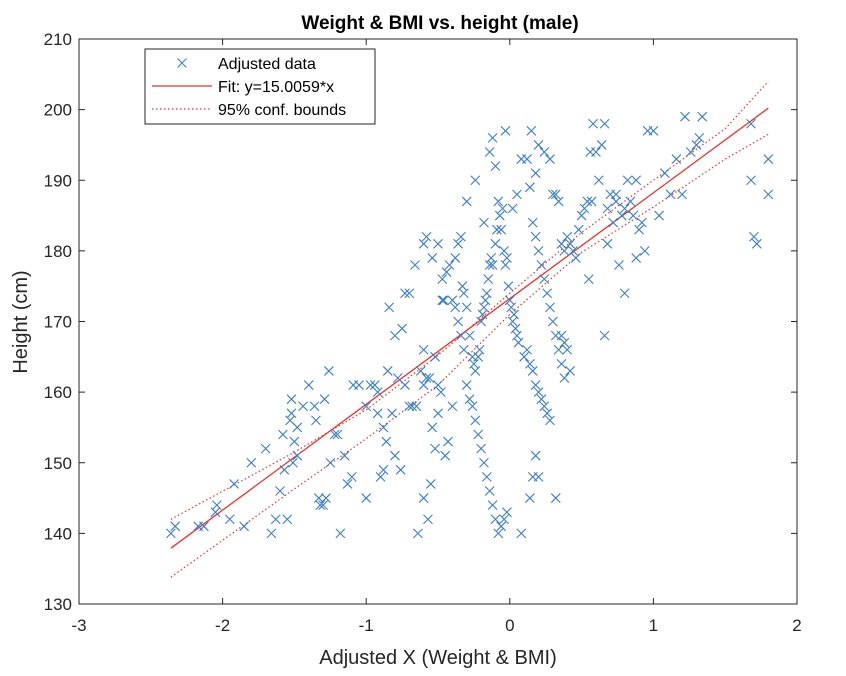  What do you see at coordinates (58, 533) in the screenshot?
I see `y-tick-label: 140` at bounding box center [58, 533].